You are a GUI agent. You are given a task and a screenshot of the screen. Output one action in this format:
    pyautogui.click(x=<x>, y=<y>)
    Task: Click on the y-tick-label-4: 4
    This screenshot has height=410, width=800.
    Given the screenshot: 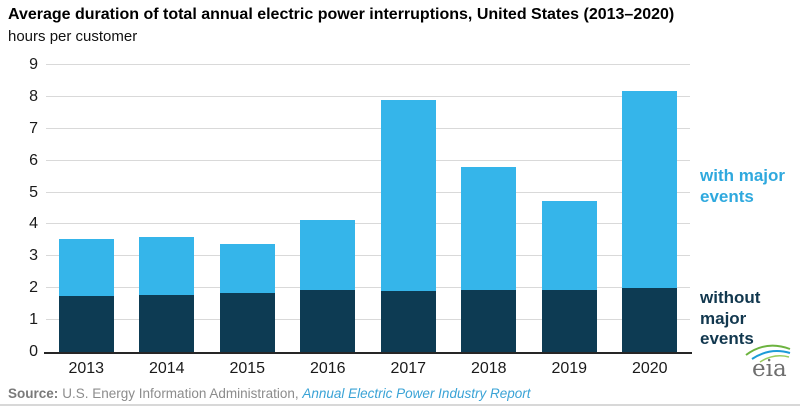 What is the action you would take?
    pyautogui.click(x=33, y=224)
    